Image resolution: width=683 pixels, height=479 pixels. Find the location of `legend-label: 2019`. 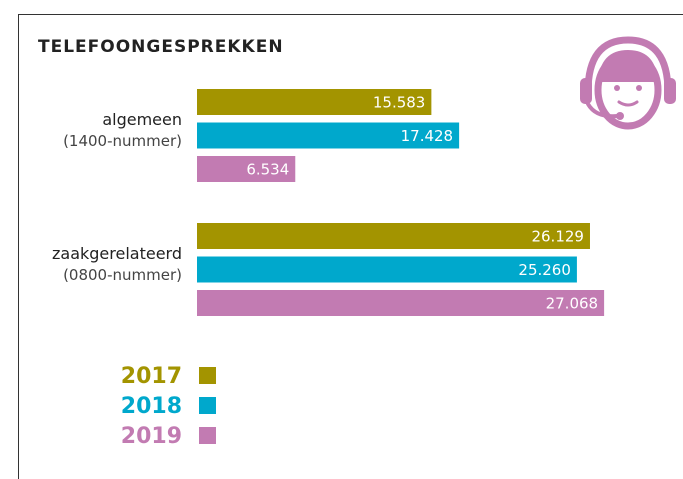

legend-label: 2019 is located at coordinates (151, 436).